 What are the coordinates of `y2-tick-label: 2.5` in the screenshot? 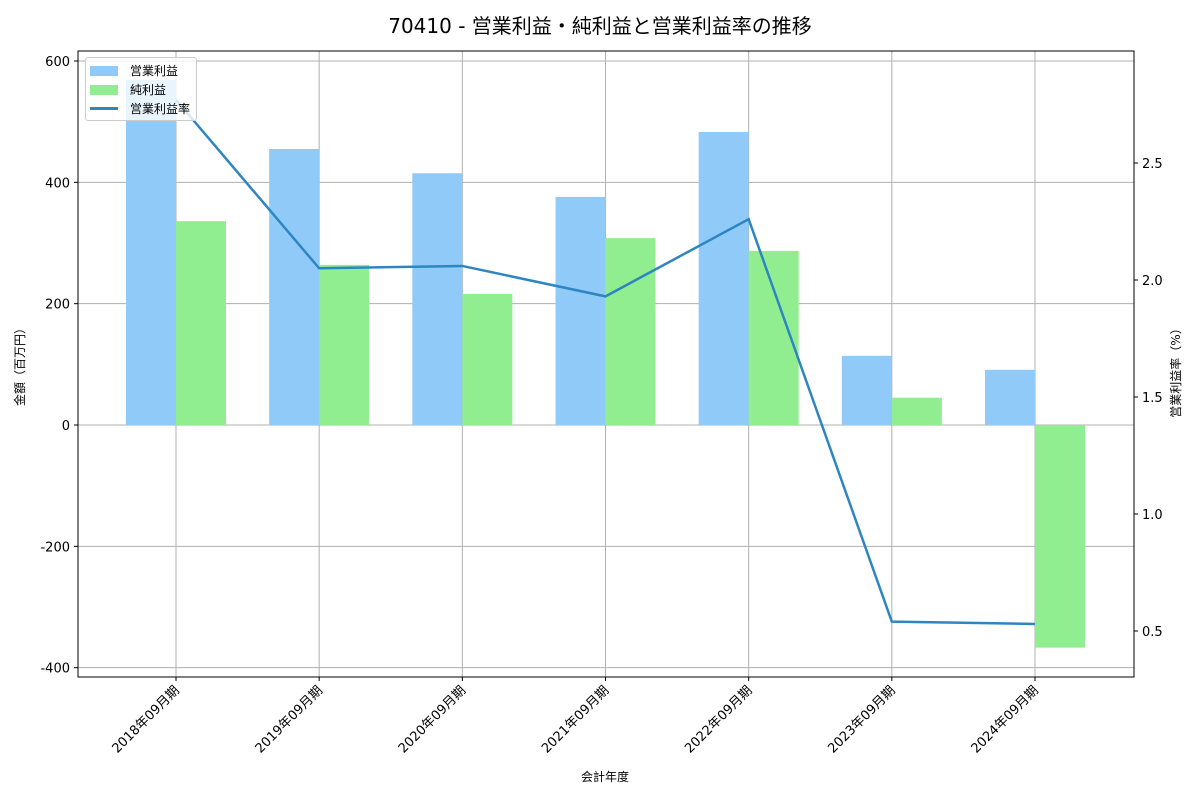 It's located at (1152, 164).